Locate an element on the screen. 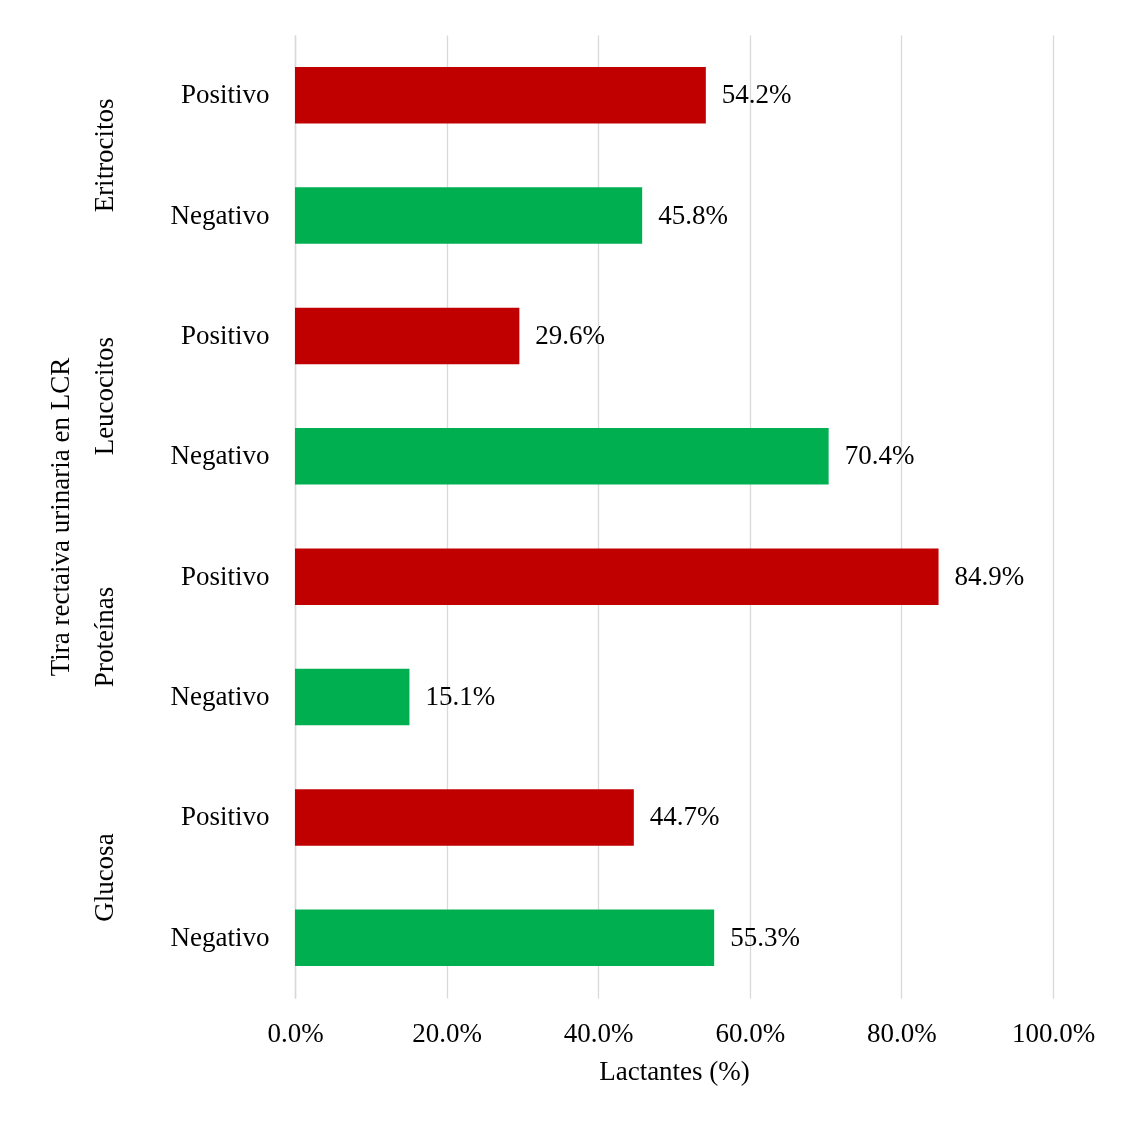 This screenshot has height=1126, width=1130. x-tick-label: 0.0% is located at coordinates (295, 1032).